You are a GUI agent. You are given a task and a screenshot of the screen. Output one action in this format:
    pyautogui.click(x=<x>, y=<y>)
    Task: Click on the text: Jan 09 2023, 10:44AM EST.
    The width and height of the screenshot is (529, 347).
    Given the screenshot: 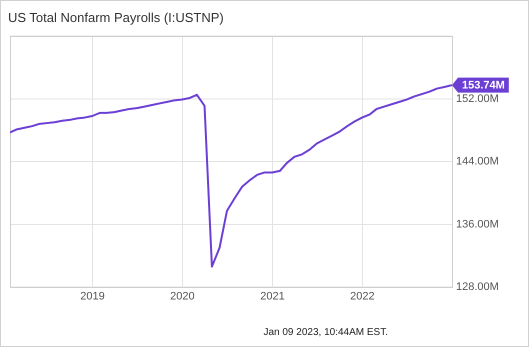 What is the action you would take?
    pyautogui.click(x=325, y=332)
    